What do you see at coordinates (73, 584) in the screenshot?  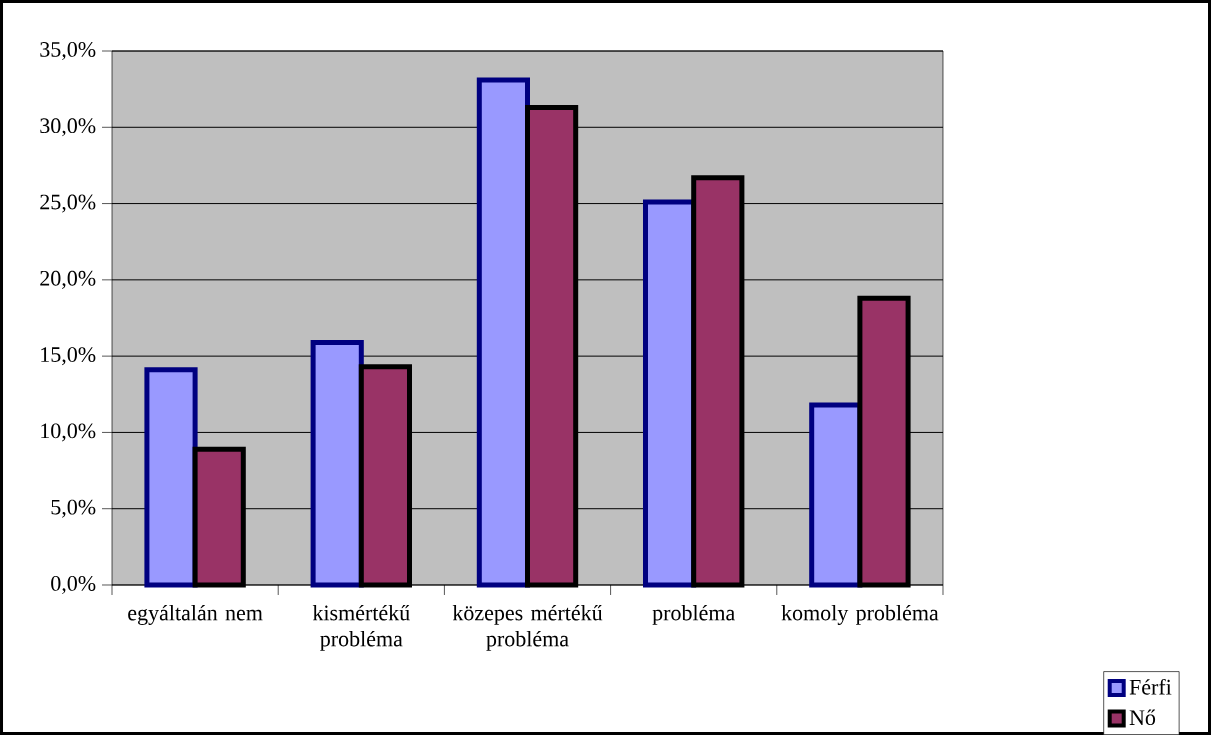 I see `y-tick-label: 0,0%` at bounding box center [73, 584].